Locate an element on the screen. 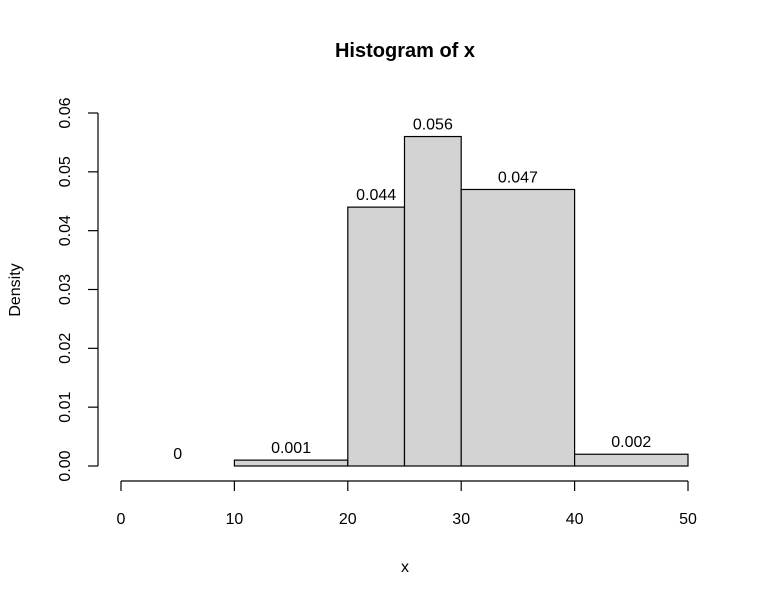 Image resolution: width=761 pixels, height=603 pixels. x-tick-label: 40 is located at coordinates (575, 519).